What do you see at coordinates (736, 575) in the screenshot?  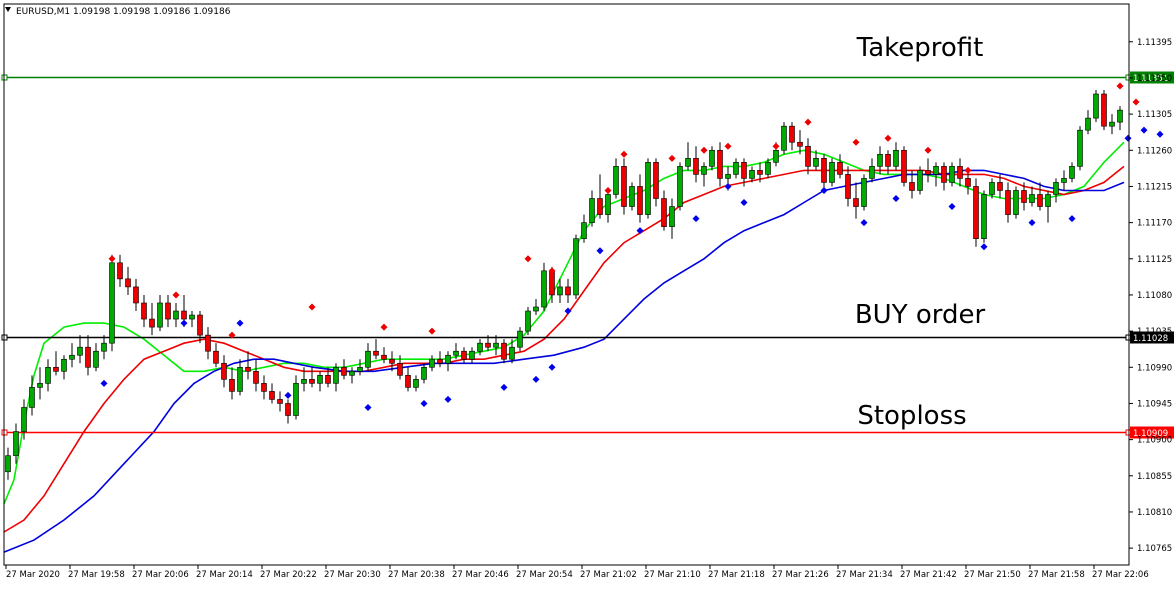 I see `x-tick-label: 27 Mar 21:18` at bounding box center [736, 575].